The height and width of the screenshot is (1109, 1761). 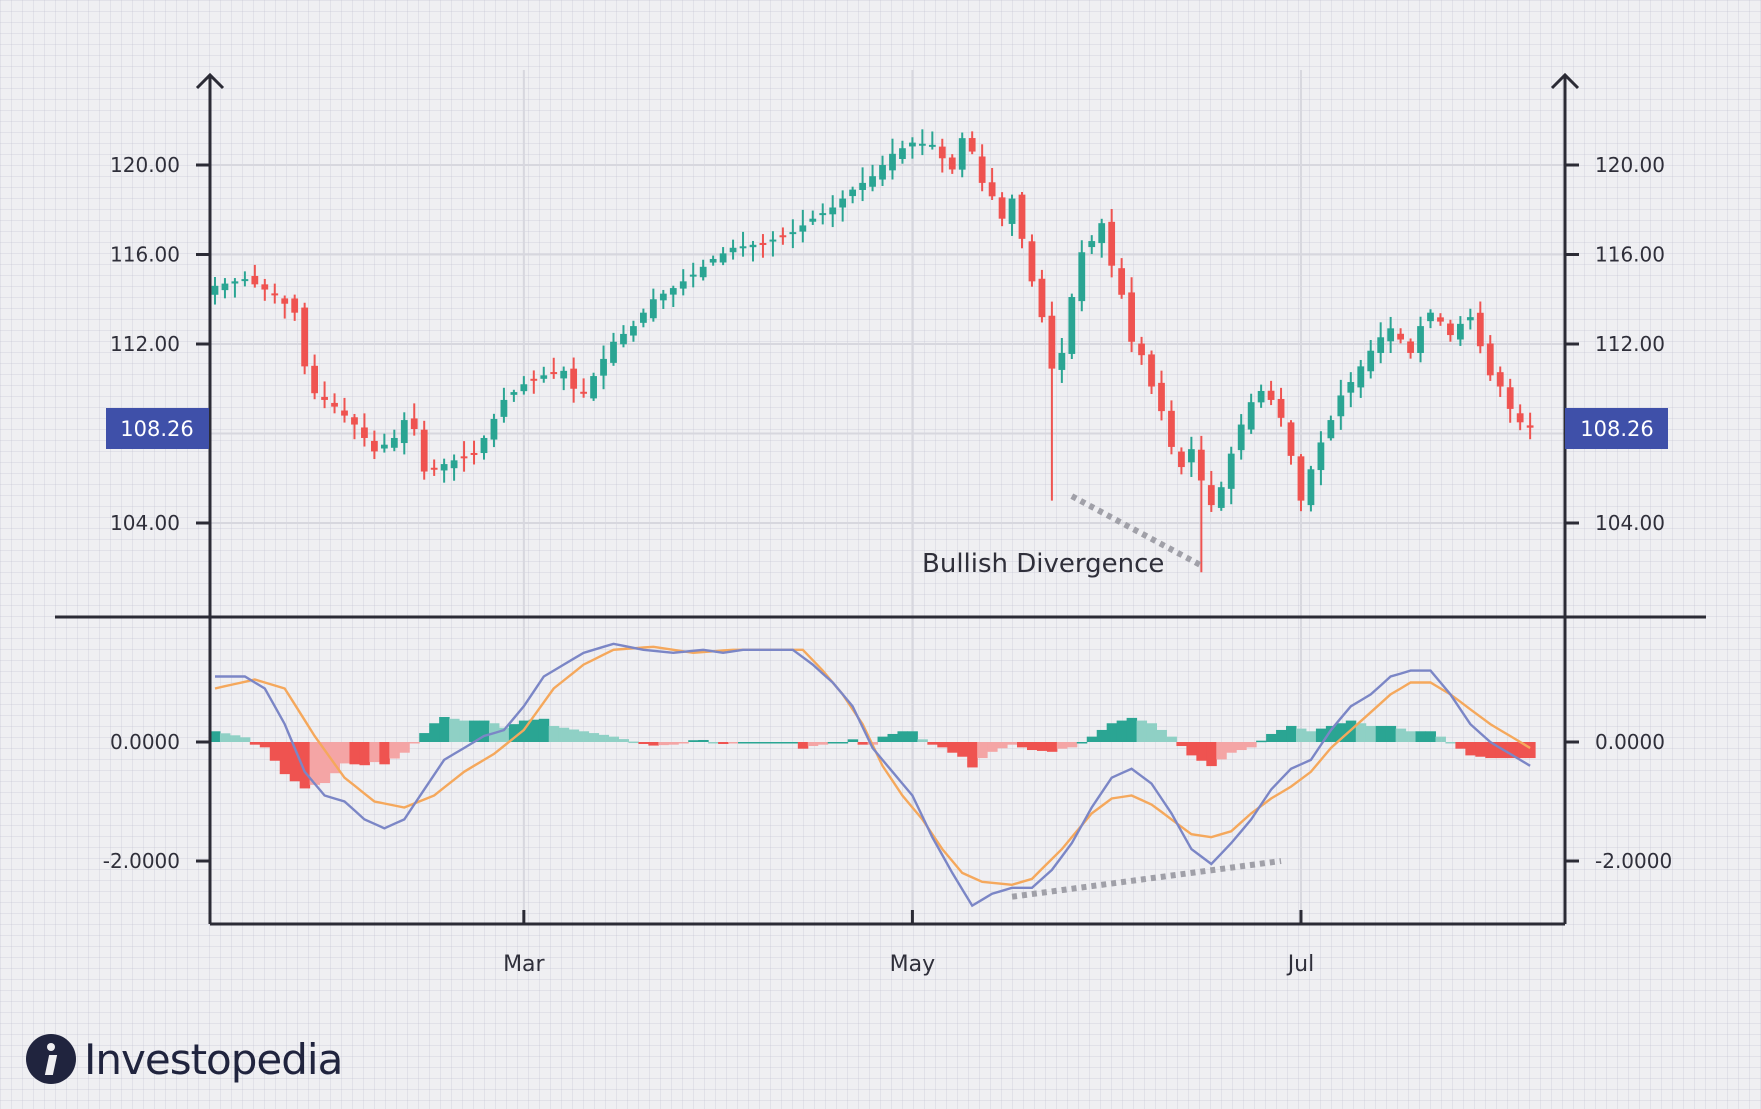 What do you see at coordinates (1136, 531) in the screenshot?
I see `price-divergence-line` at bounding box center [1136, 531].